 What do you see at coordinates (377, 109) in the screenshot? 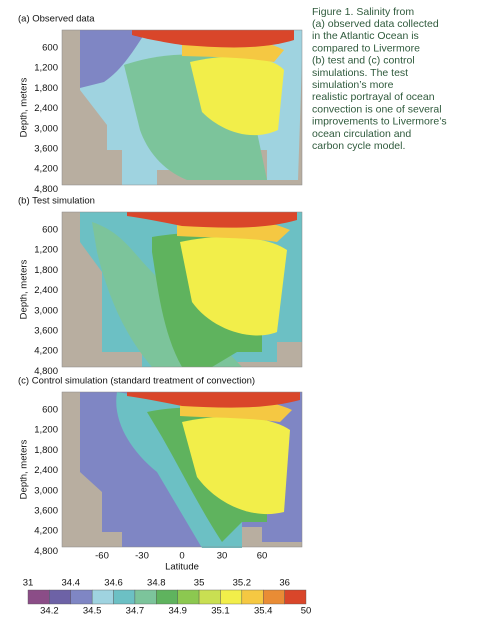
I see `caption-line: convection is one of several` at bounding box center [377, 109].